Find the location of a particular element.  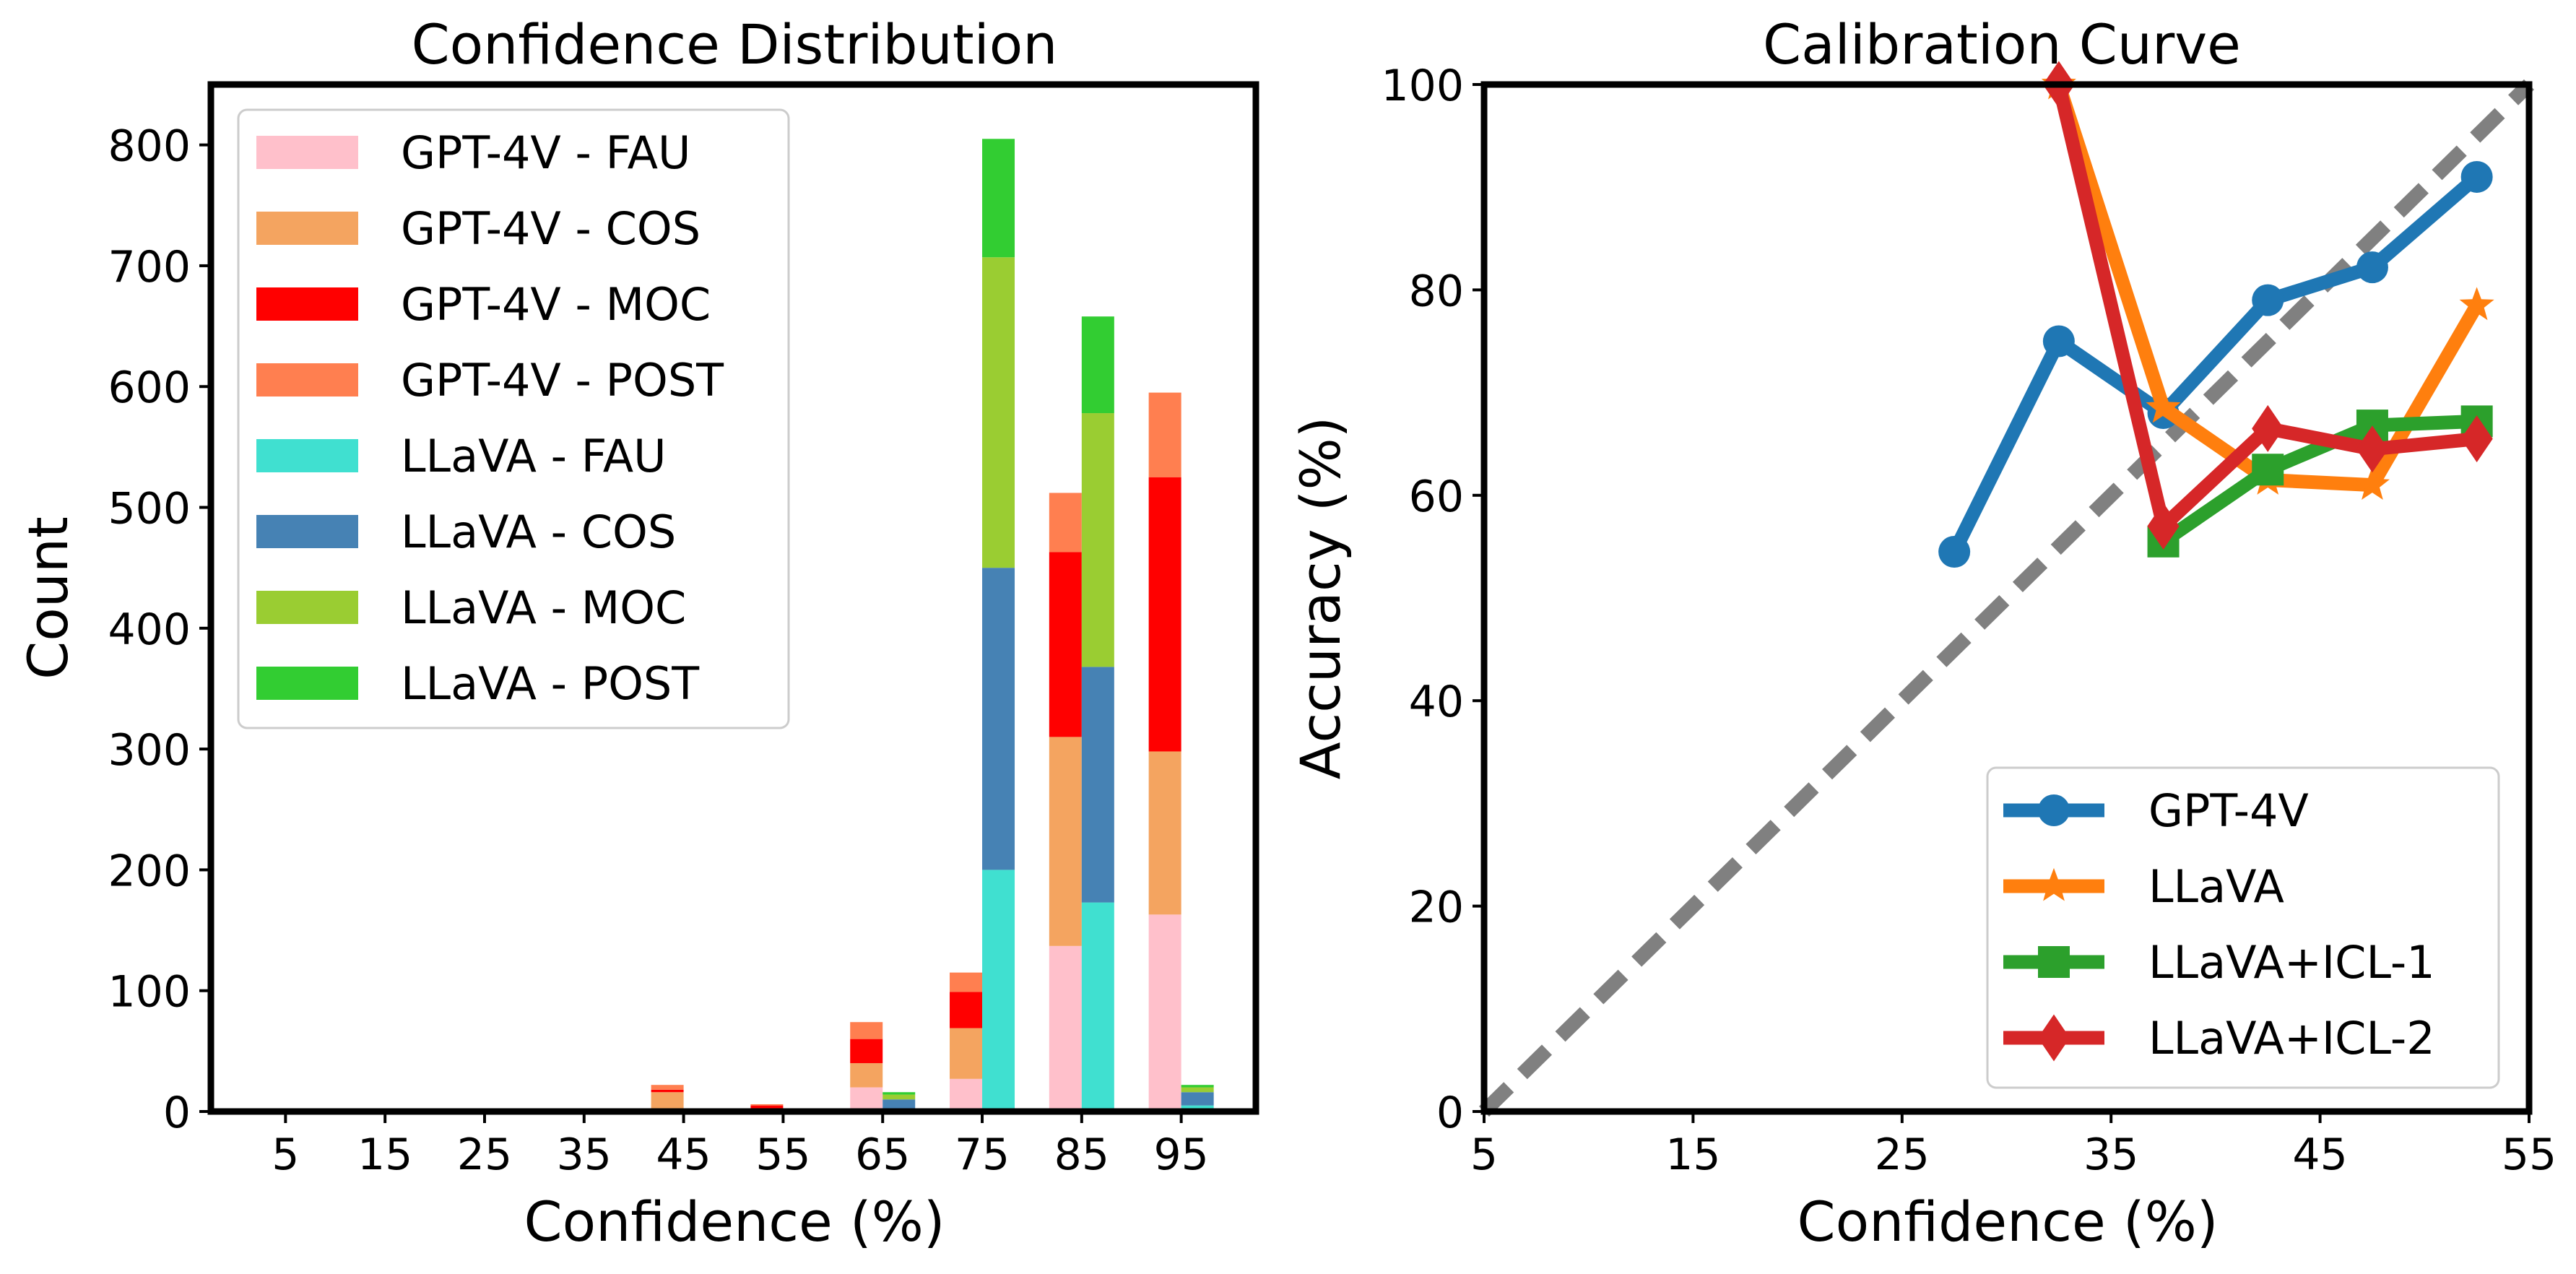

histogram-x-ticks: 5 15 25 35 45 55 65 75 85 95 is located at coordinates (740, 1146).